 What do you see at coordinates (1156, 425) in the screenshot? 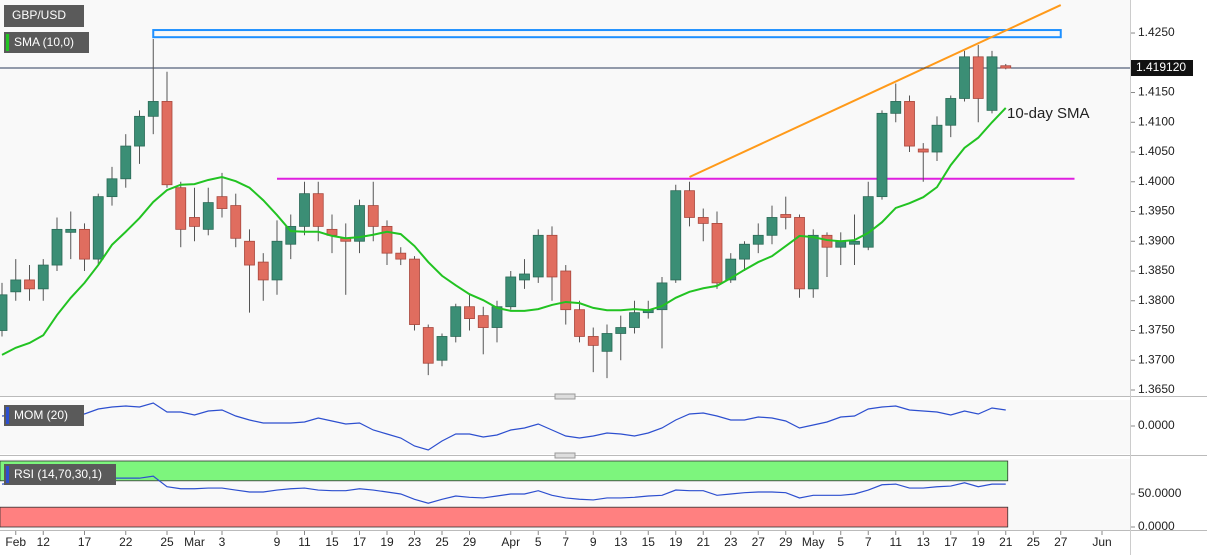
I see `y-tick-label: 0.0000` at bounding box center [1156, 425].